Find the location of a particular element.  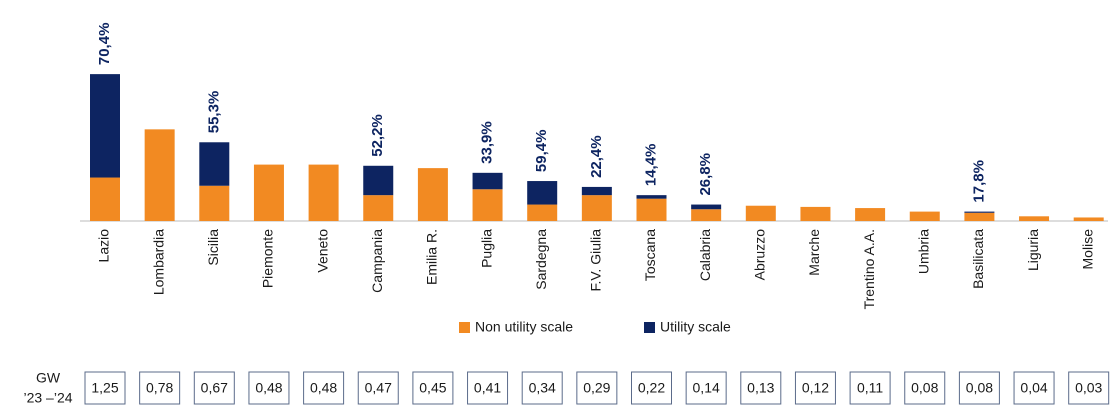

category-label: Toscana is located at coordinates (650, 255).